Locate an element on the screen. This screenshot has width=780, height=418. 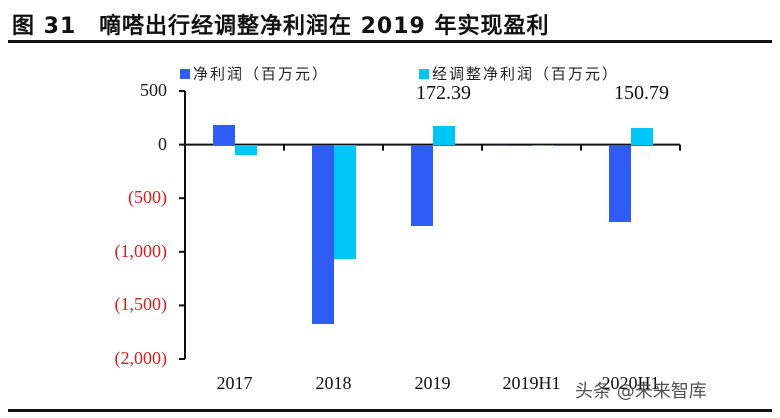
legend-label-net-profit: 净利润（百万元） is located at coordinates (261, 74).